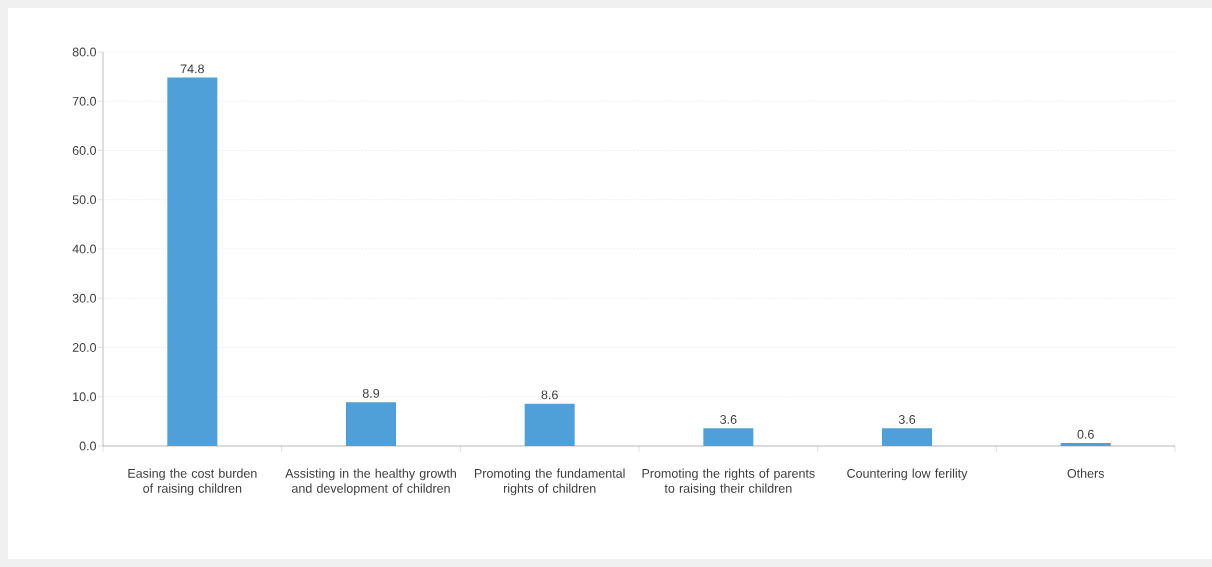  I want to click on y-tick-label: 70.0, so click(84, 101).